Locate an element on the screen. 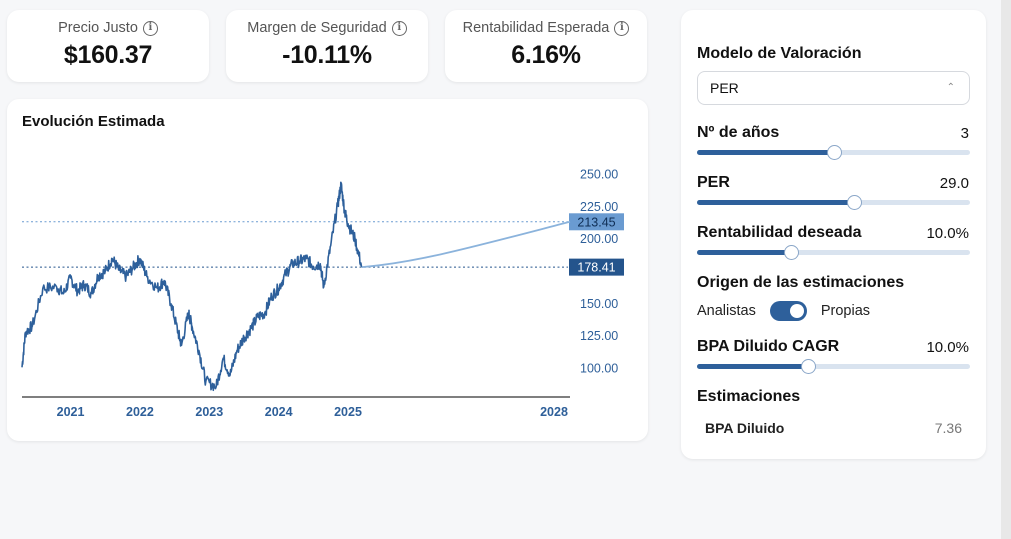 The image size is (1011, 539). page-scrollbar is located at coordinates (1006, 269).